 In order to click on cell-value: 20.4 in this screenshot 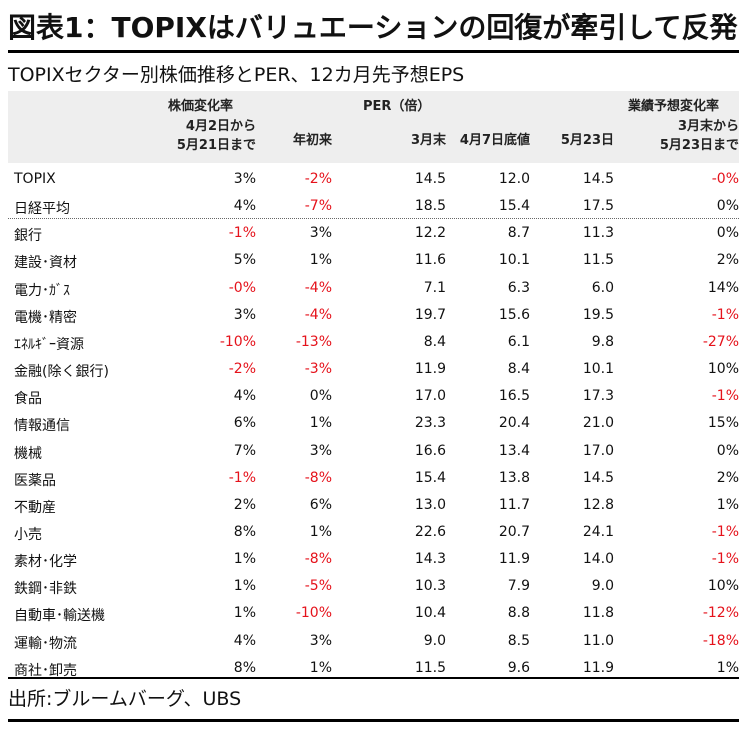, I will do `click(514, 423)`.